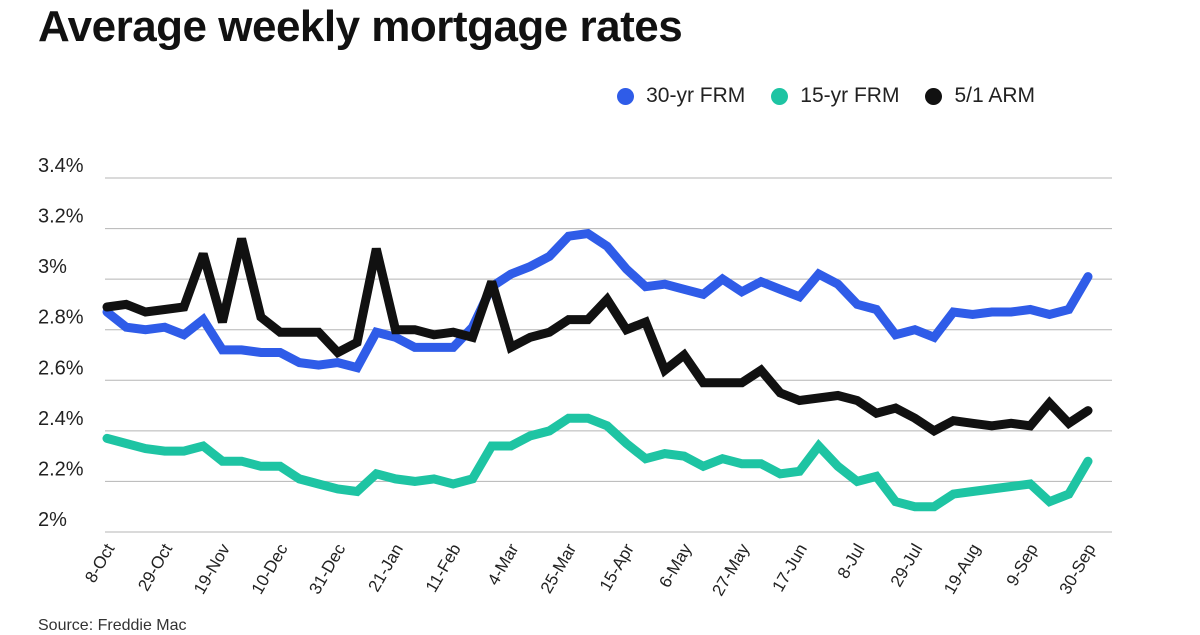  I want to click on x-tick-label: 21-Jan, so click(386, 568).